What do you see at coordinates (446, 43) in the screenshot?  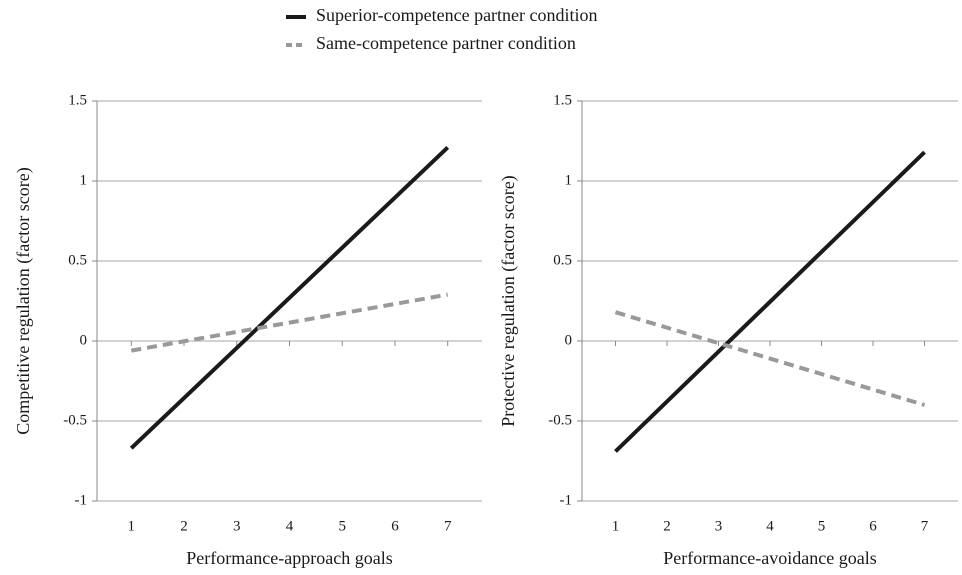 I see `legend-label: Same-competence partner condition` at bounding box center [446, 43].